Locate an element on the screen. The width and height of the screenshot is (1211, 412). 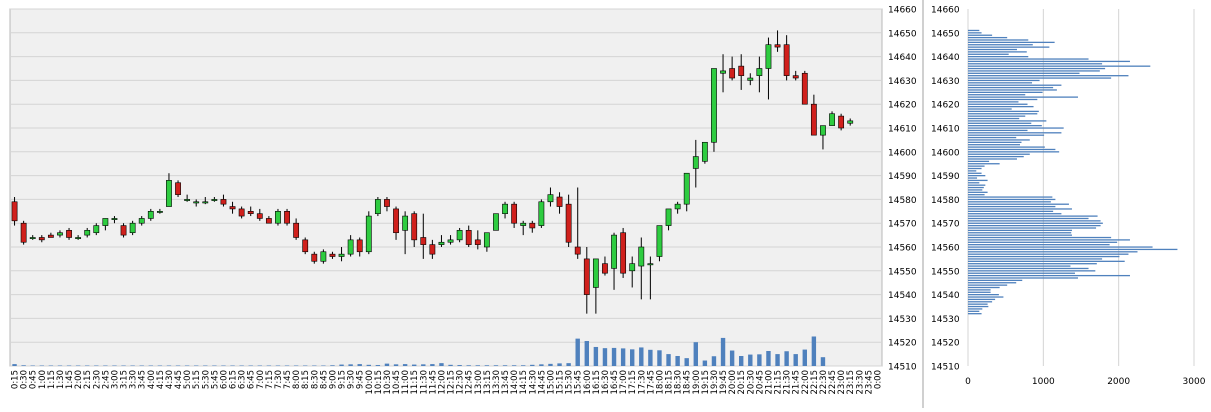
price-tick-label: 14520 is located at coordinates (902, 344).